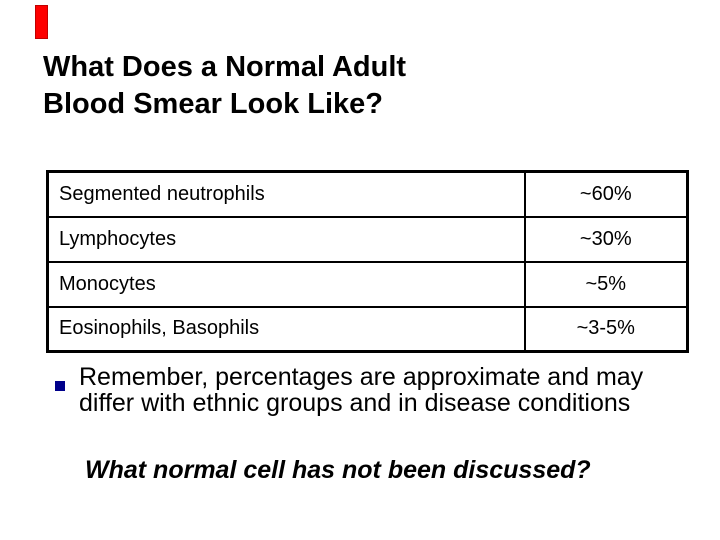 The image size is (720, 540). Describe the element at coordinates (286, 284) in the screenshot. I see `cell-label: Monocytes` at that location.